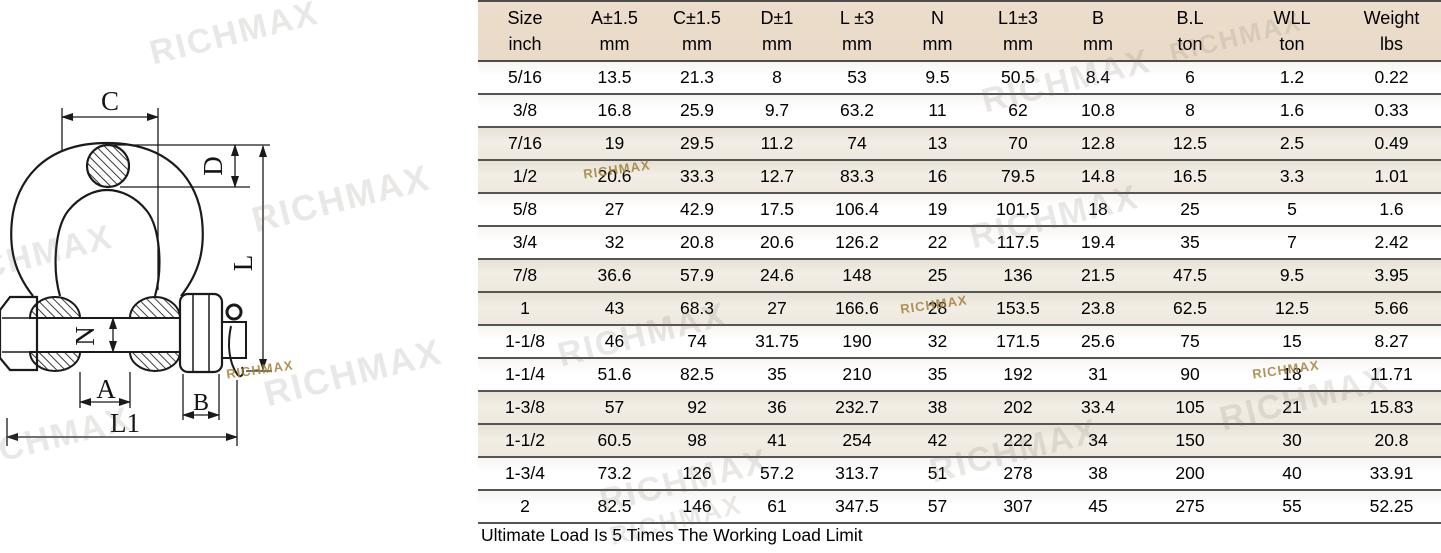  Describe the element at coordinates (1018, 31) in the screenshot. I see `column-header: L1±3 mm` at that location.